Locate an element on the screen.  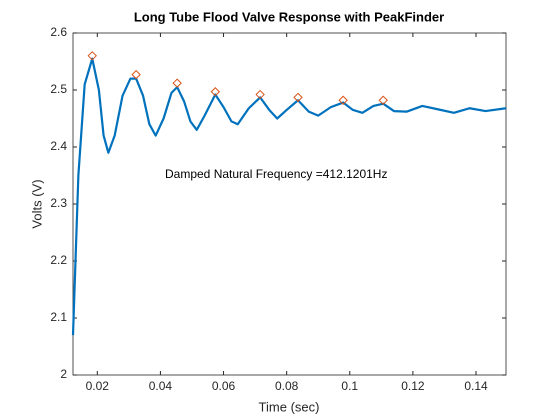
x-tick-label: 0.12 is located at coordinates (413, 386).